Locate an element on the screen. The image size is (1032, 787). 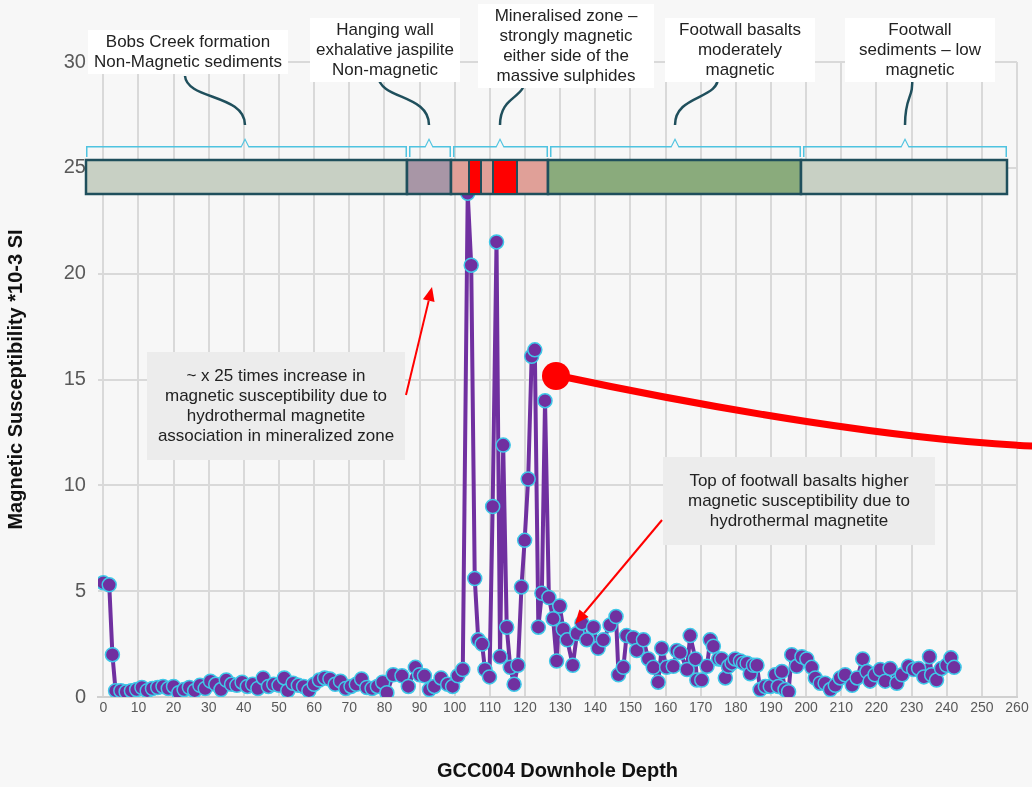
y-tick-label: 20 is located at coordinates (74, 272).